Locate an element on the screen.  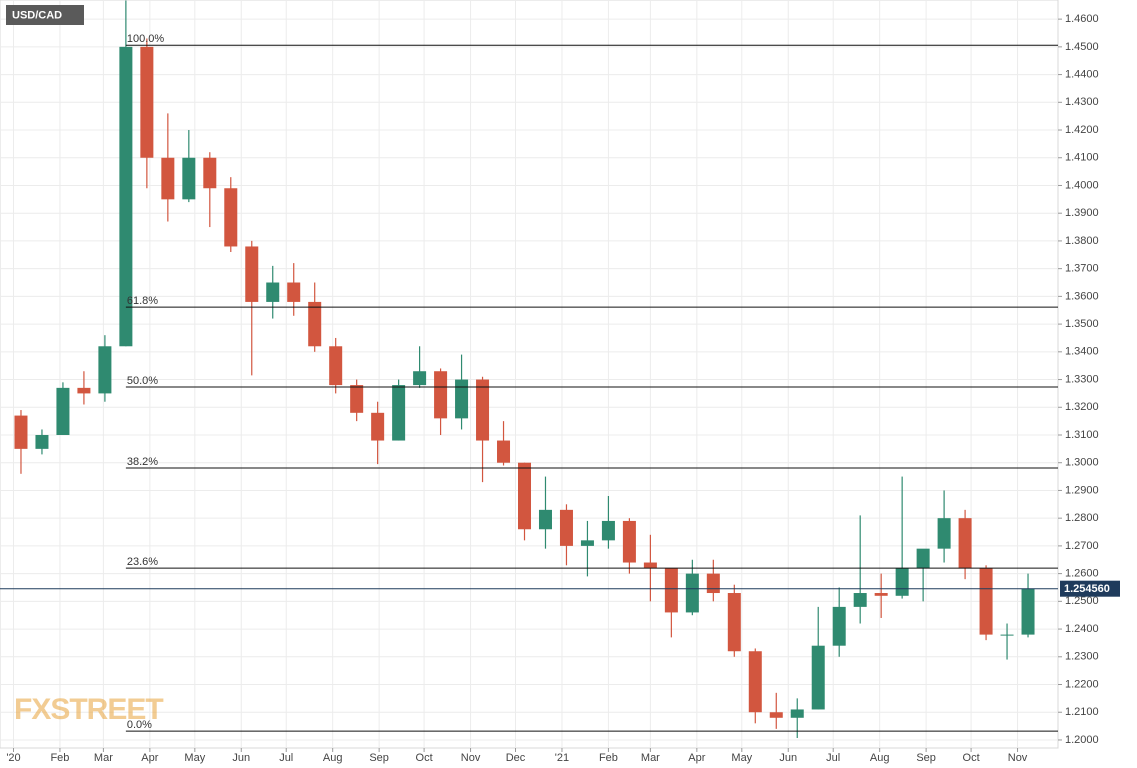
y-tick-label: 1.3200 is located at coordinates (1082, 407).